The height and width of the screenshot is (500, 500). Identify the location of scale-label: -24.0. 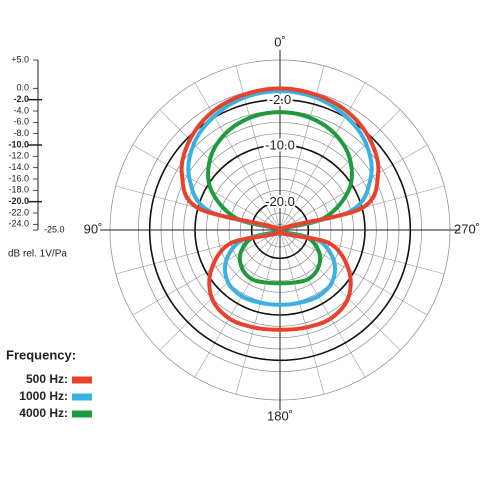
(18, 224).